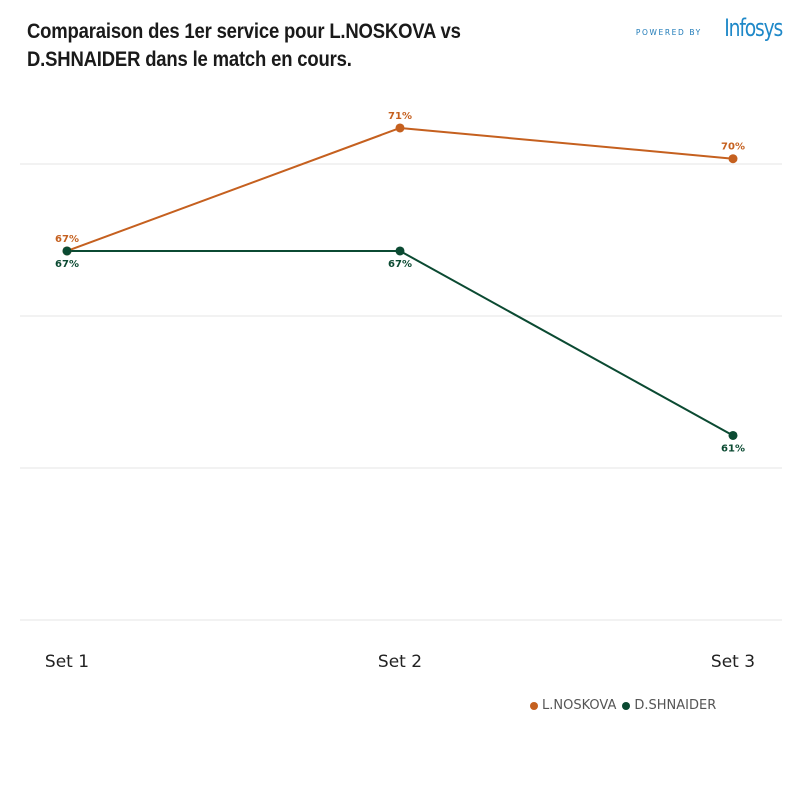 The image size is (800, 800). I want to click on series-line-noskova, so click(400, 189).